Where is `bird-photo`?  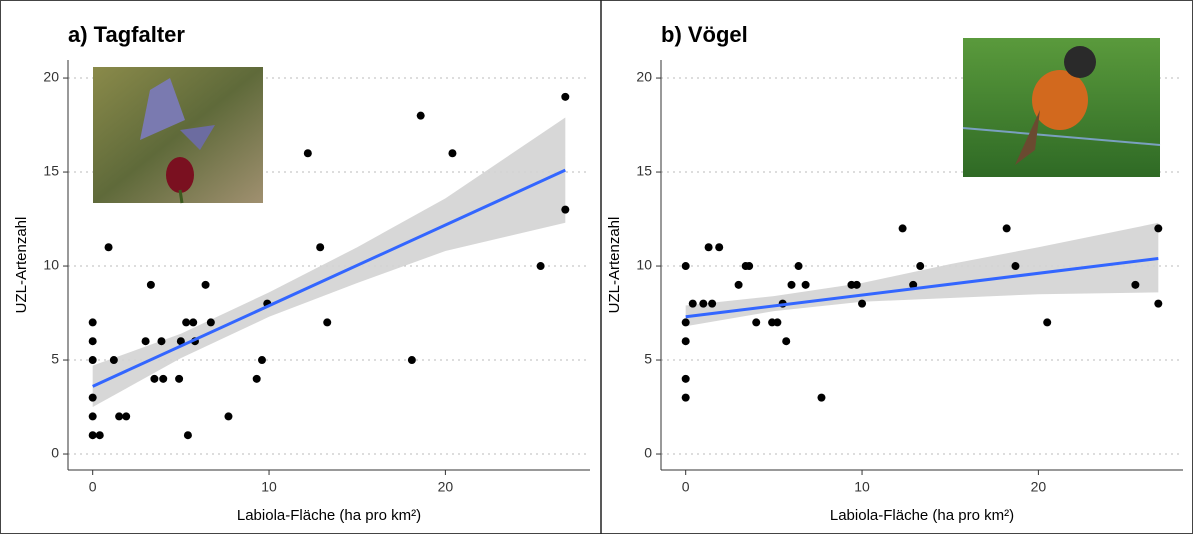
bird-photo is located at coordinates (1061, 107).